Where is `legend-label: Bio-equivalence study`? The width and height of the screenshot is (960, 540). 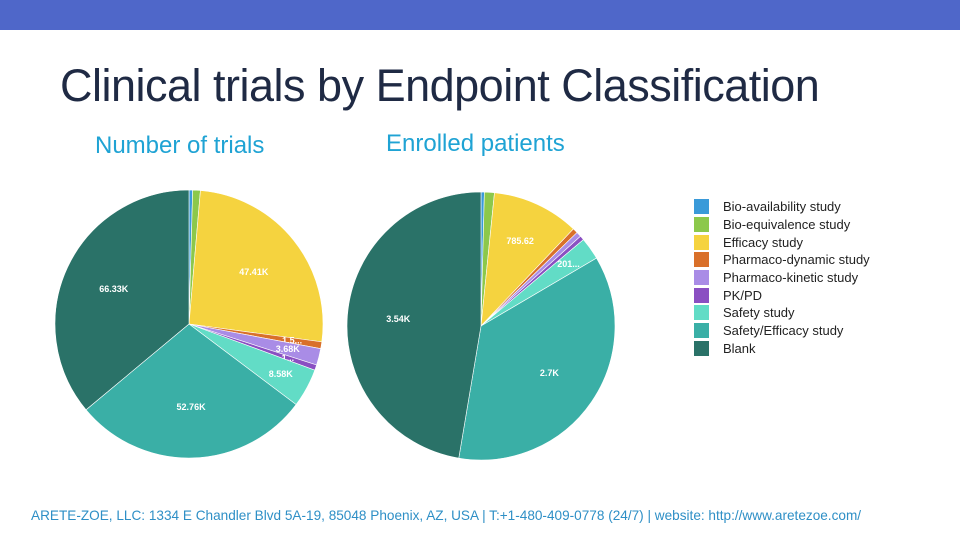 legend-label: Bio-equivalence study is located at coordinates (787, 225).